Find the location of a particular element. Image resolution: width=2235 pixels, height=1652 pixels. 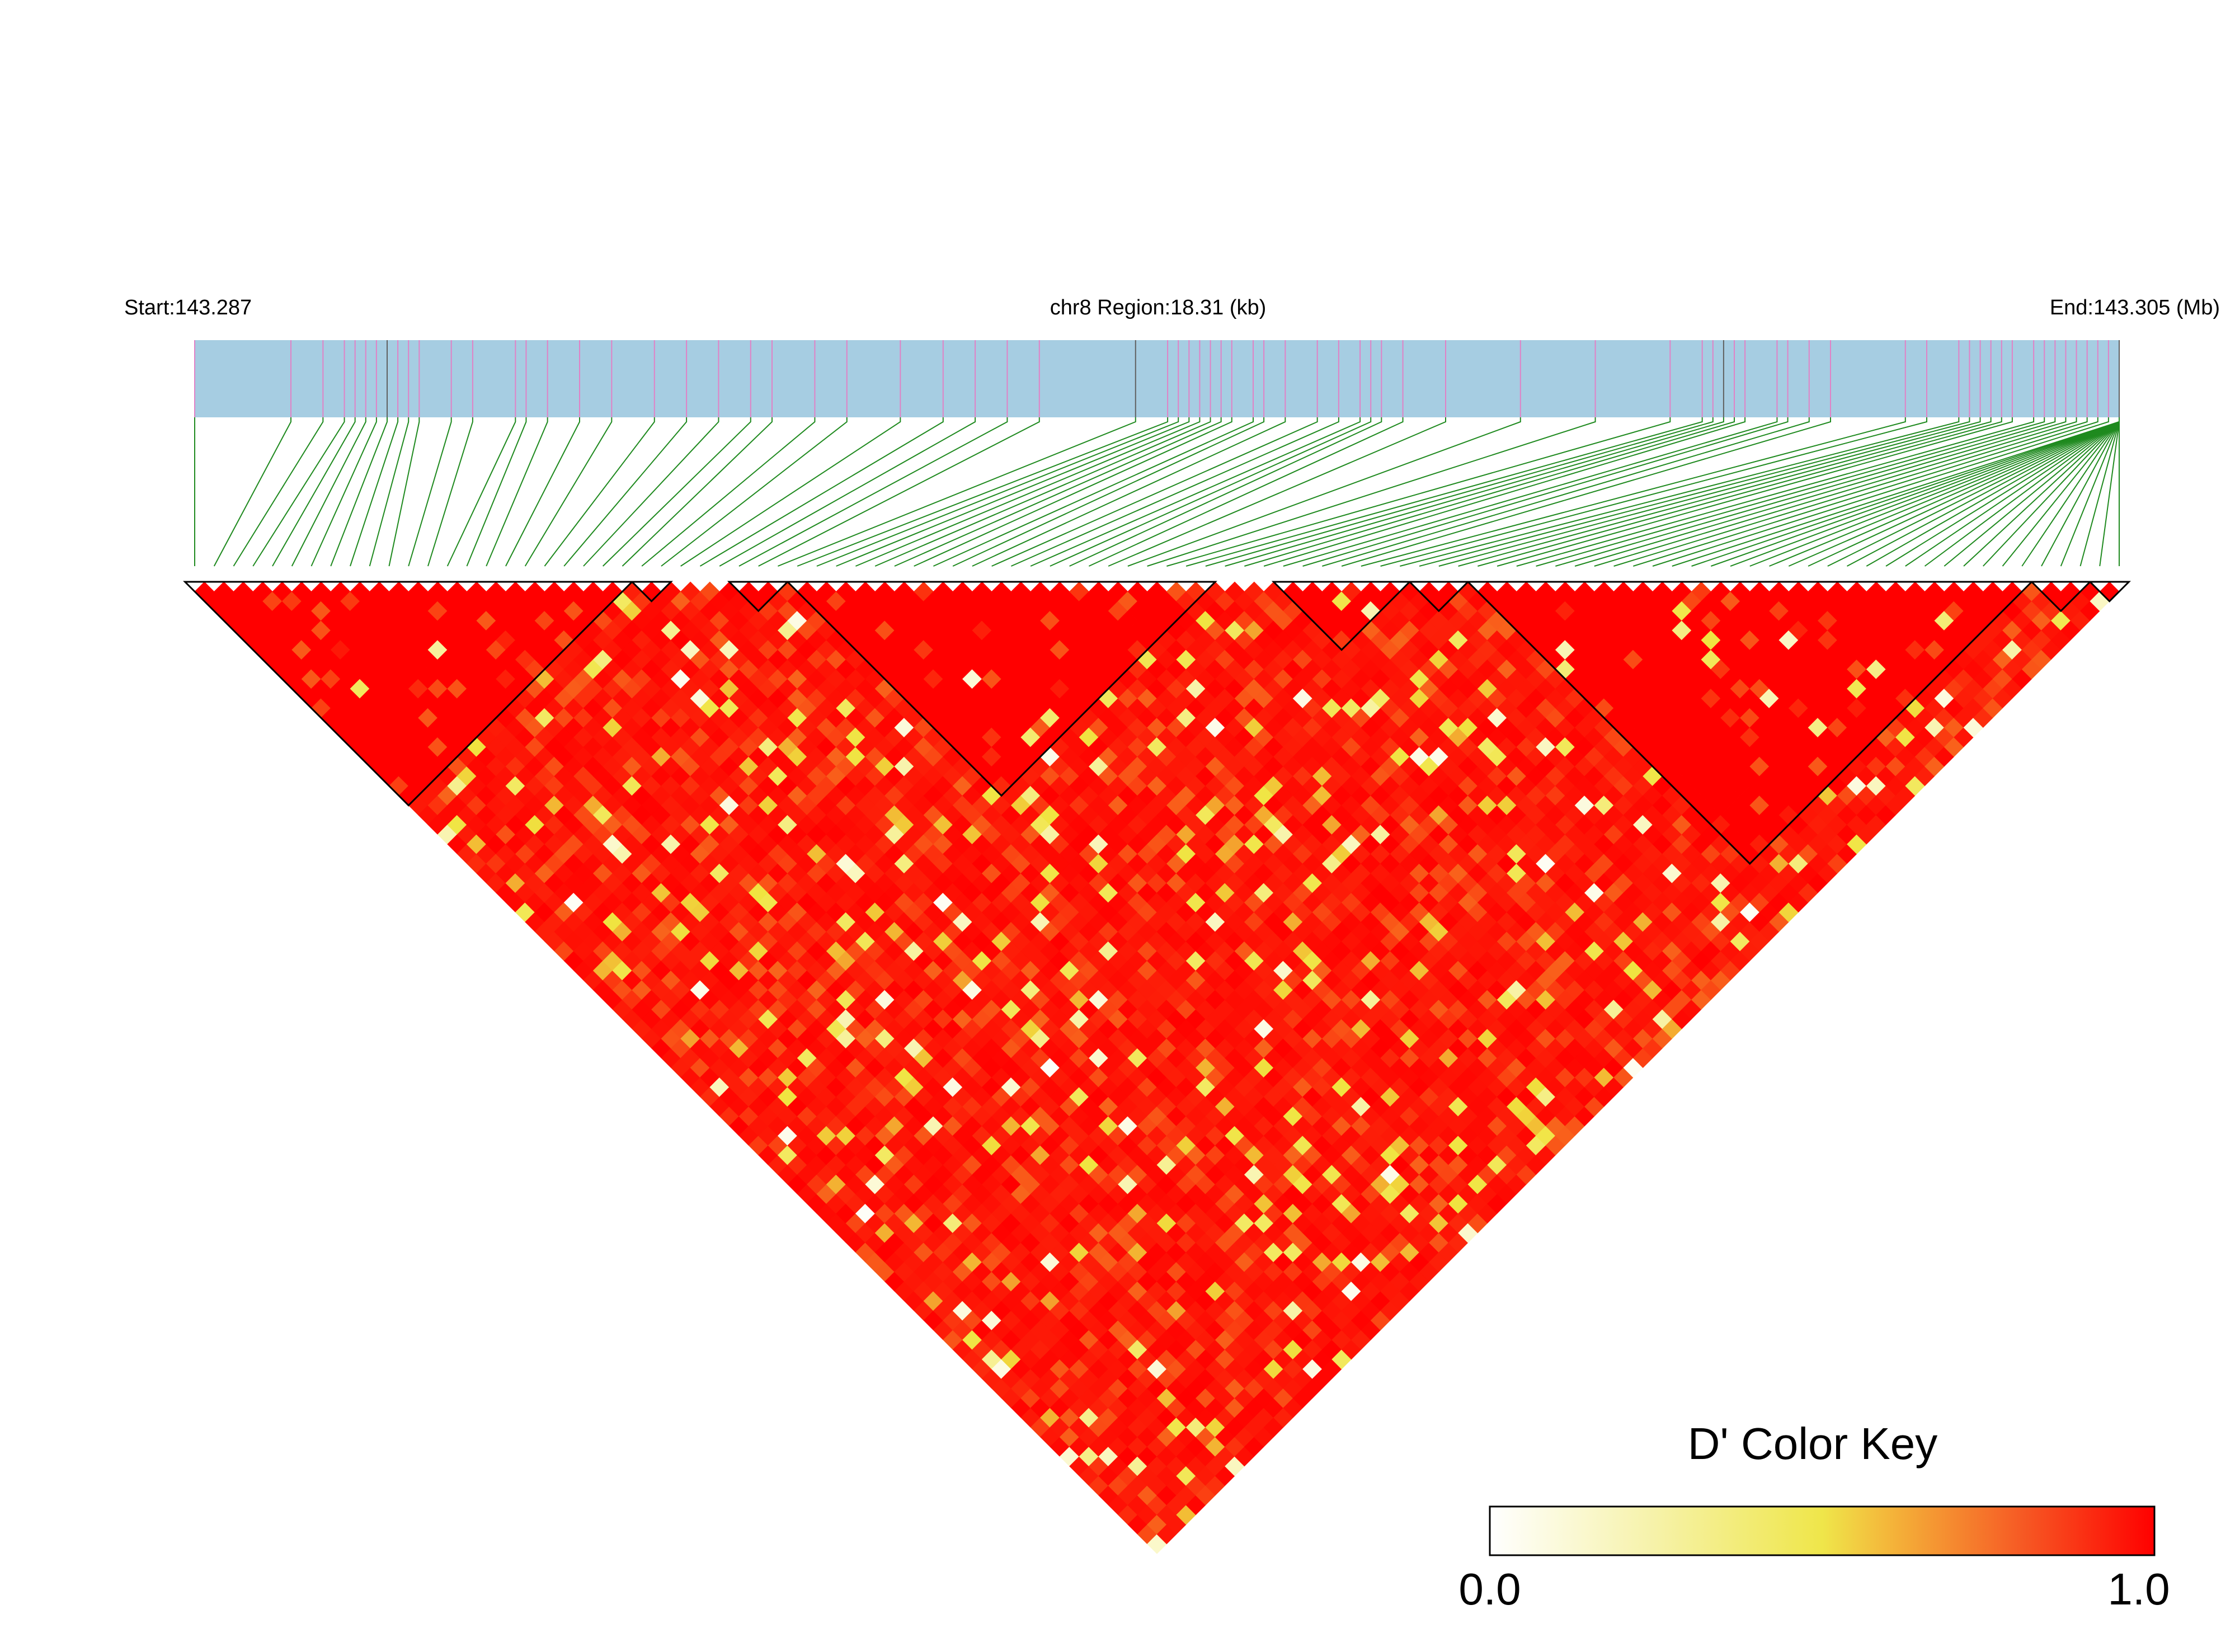

snp-connector-lines is located at coordinates (1157, 492).